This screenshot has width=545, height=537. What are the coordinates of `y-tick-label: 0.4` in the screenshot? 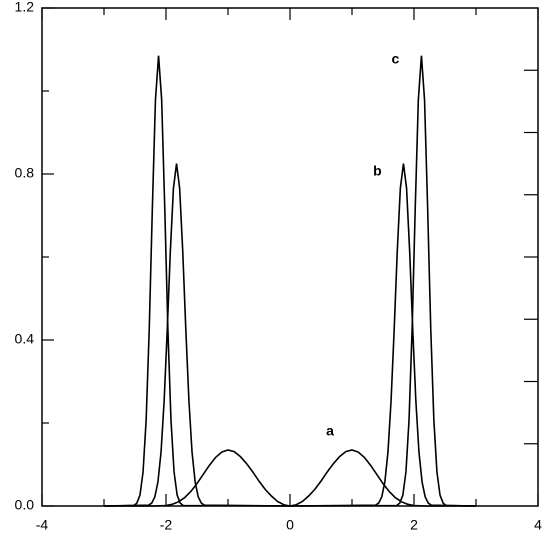 It's located at (25, 339).